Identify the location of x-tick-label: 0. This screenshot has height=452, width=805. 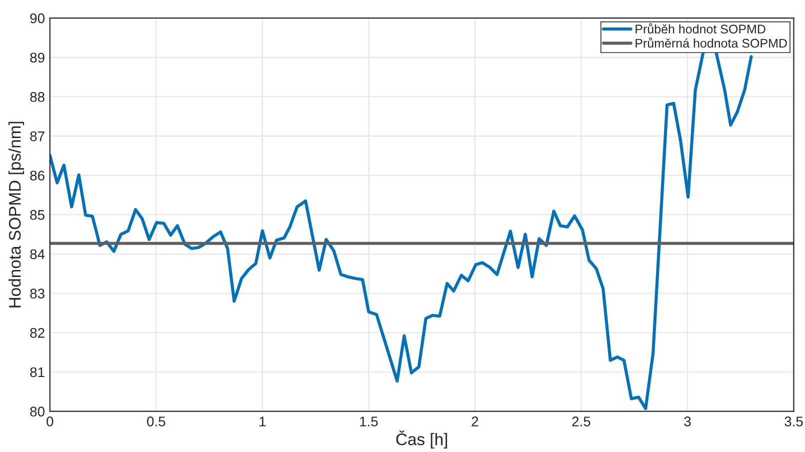
(50, 421).